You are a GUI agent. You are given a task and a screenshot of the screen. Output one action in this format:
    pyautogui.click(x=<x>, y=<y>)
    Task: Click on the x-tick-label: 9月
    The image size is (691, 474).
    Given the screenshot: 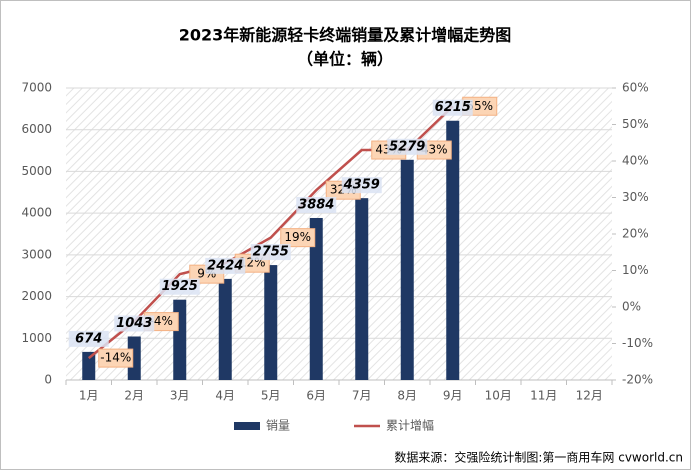 What is the action you would take?
    pyautogui.click(x=453, y=396)
    